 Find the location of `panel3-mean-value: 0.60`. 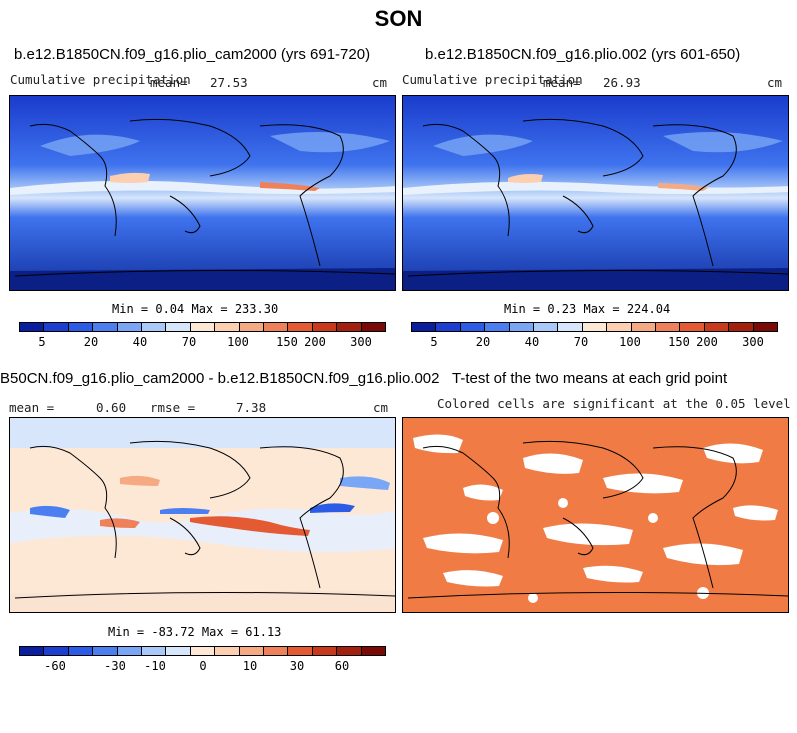

panel3-mean-value: 0.60 is located at coordinates (111, 407).